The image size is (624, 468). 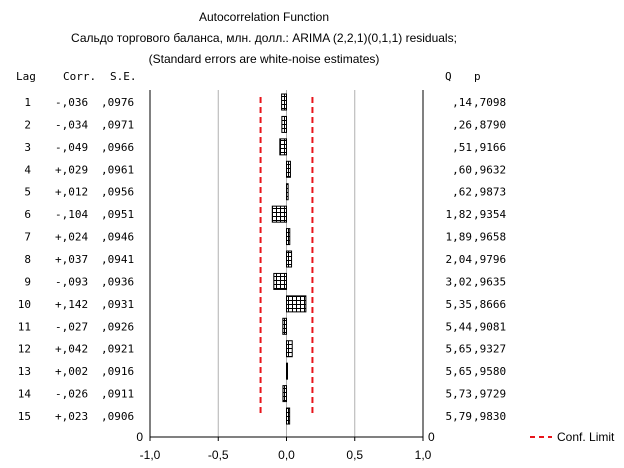 What do you see at coordinates (71, 371) in the screenshot?
I see `row-corr: +,002` at bounding box center [71, 371].